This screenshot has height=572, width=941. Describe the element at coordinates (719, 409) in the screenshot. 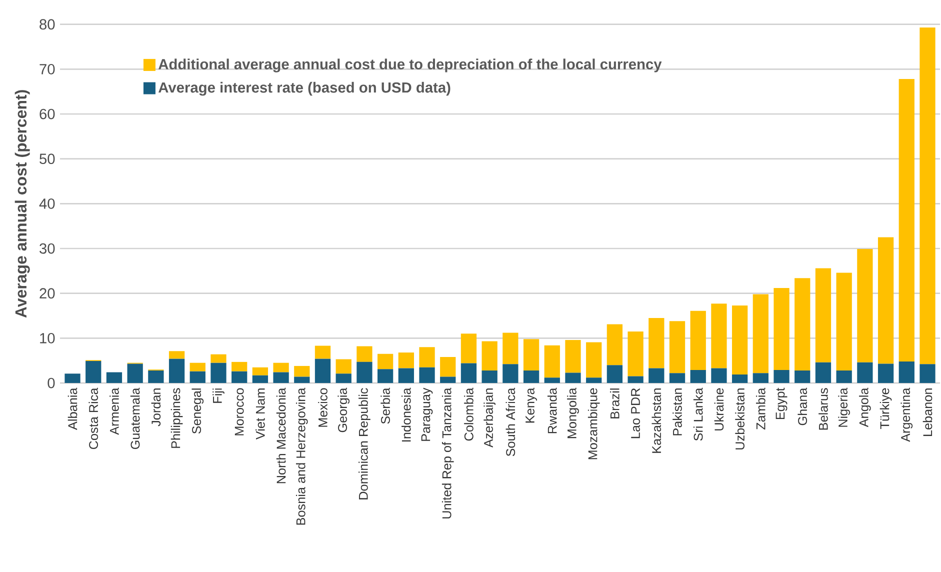

I see `x-tick-label: Ukraine` at that location.